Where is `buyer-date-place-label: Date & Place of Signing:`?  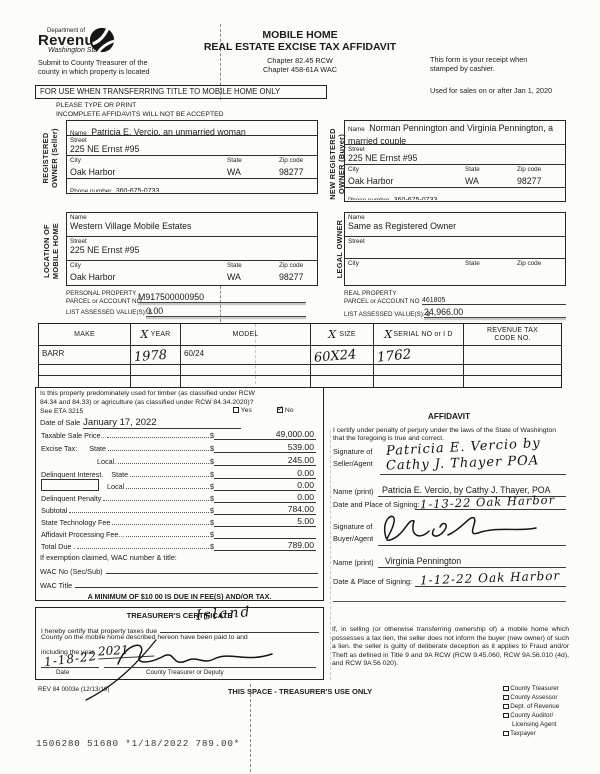 buyer-date-place-label: Date & Place of Signing: is located at coordinates (373, 581).